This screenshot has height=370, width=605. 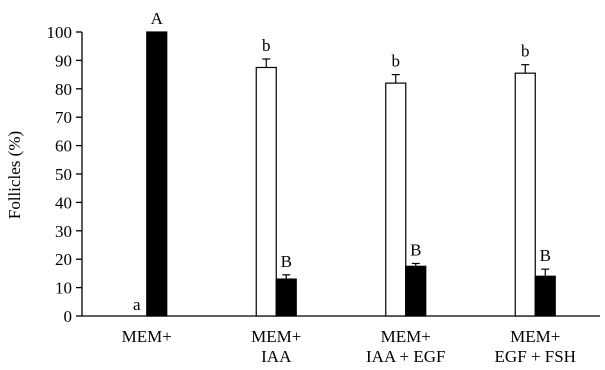 I want to click on y-tick-label: 100, so click(x=60, y=32).